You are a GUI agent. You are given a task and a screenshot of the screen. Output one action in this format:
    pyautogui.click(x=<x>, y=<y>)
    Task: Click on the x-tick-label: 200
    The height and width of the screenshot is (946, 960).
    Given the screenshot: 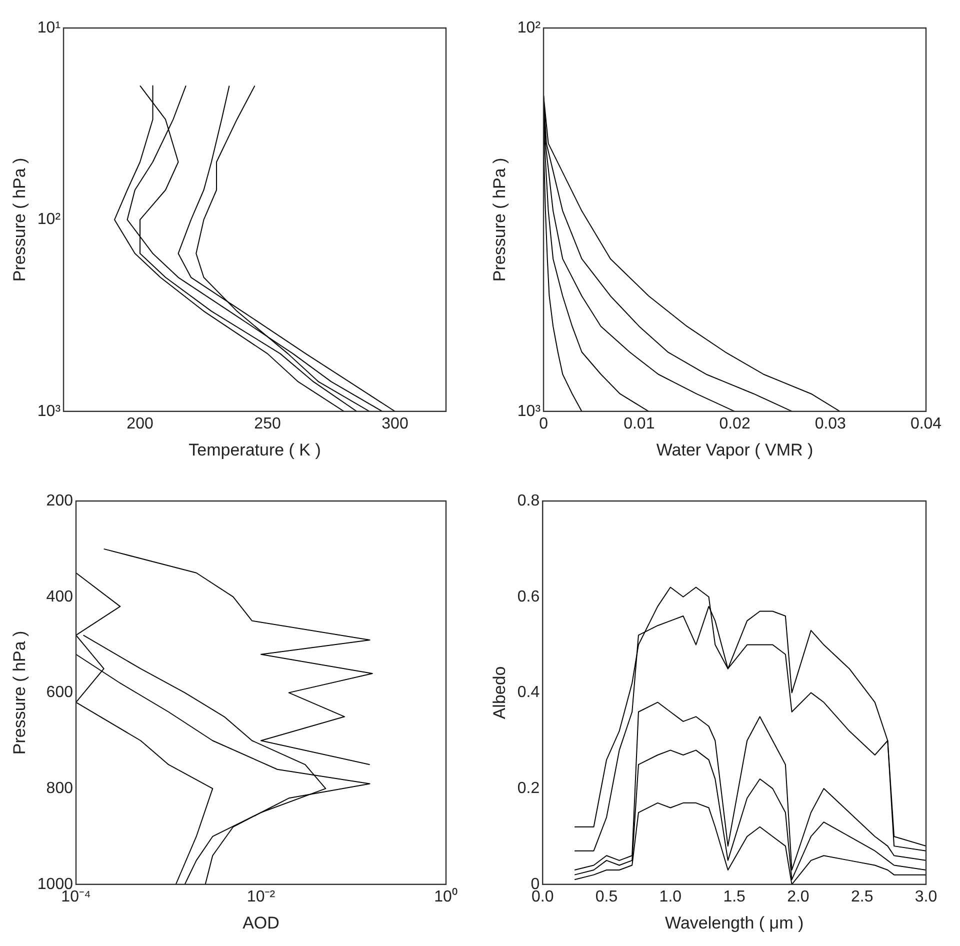 What is the action you would take?
    pyautogui.click(x=140, y=423)
    